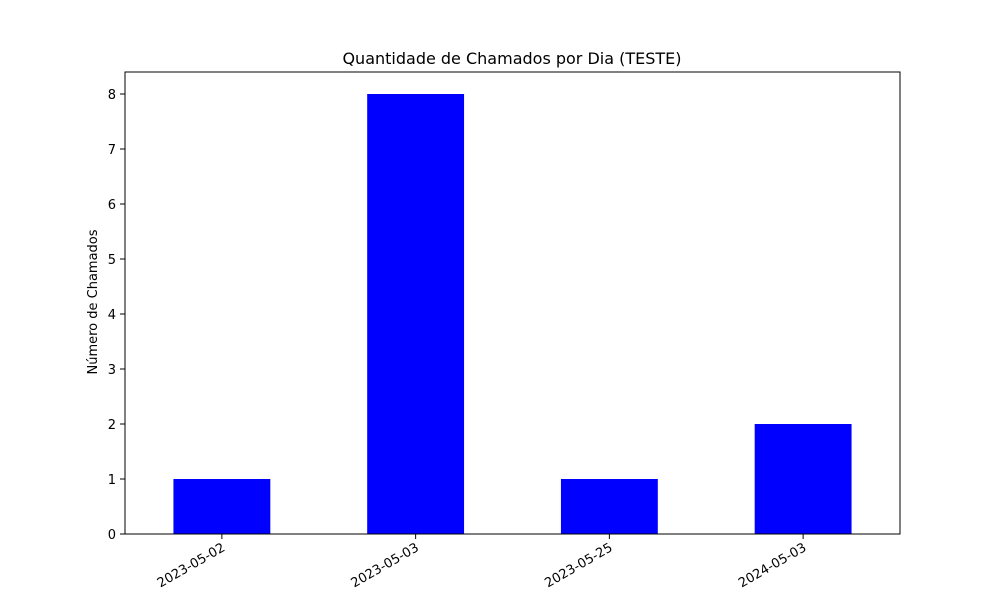  I want to click on y-tick-label: 6, so click(112, 205).